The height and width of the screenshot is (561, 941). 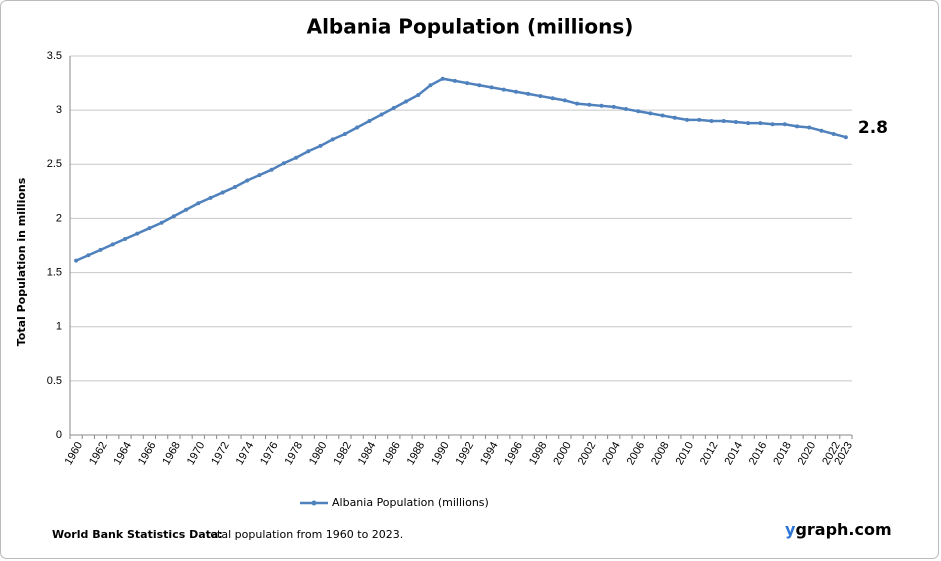 What do you see at coordinates (470, 27) in the screenshot?
I see `chart-title: Albania Population (millions)` at bounding box center [470, 27].